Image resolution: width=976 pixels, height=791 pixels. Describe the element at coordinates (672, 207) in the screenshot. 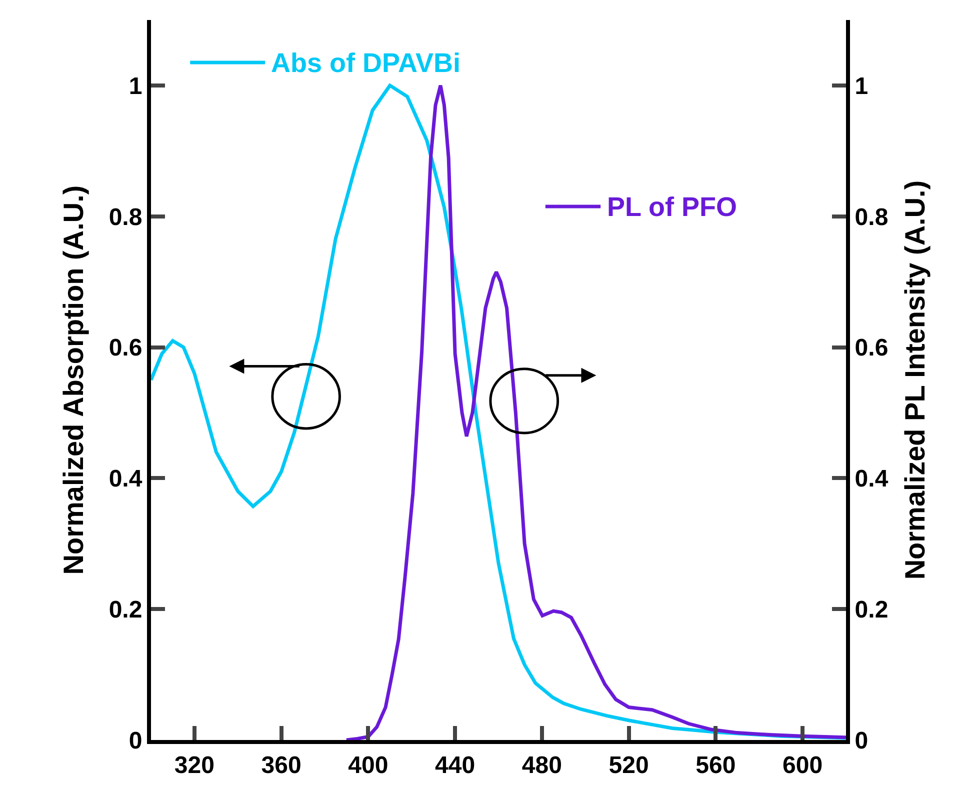

I see `legend-label: PL of PFO` at that location.